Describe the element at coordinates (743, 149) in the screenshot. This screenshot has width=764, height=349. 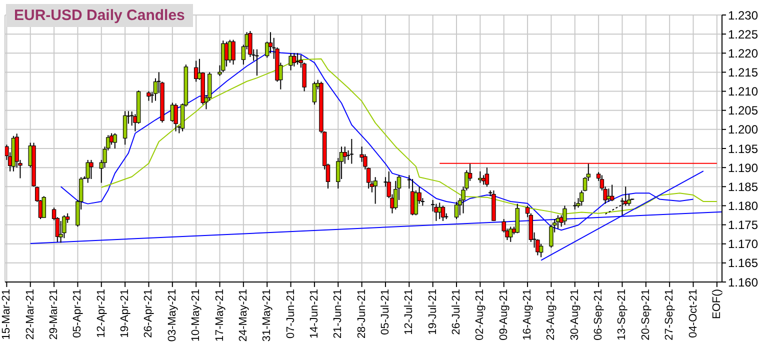
I see `y-tick-label: 1.195` at that location.